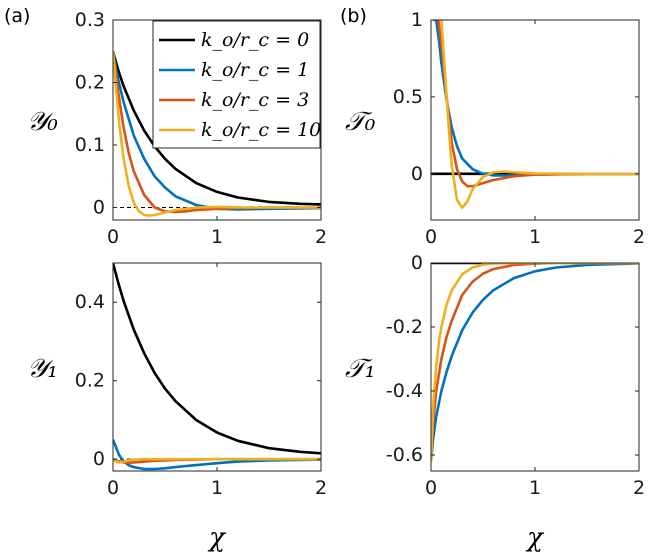 This screenshot has width=648, height=558. What do you see at coordinates (404, 327) in the screenshot?
I see `y-tick-label: -0.2` at bounding box center [404, 327].